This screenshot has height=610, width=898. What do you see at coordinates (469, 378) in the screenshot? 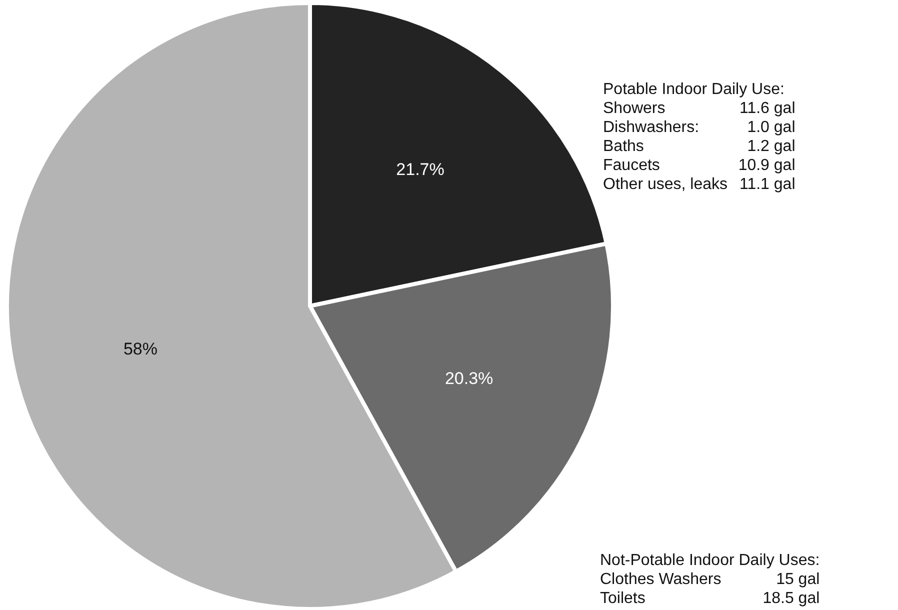
I see `data-label: 20.3%` at bounding box center [469, 378].